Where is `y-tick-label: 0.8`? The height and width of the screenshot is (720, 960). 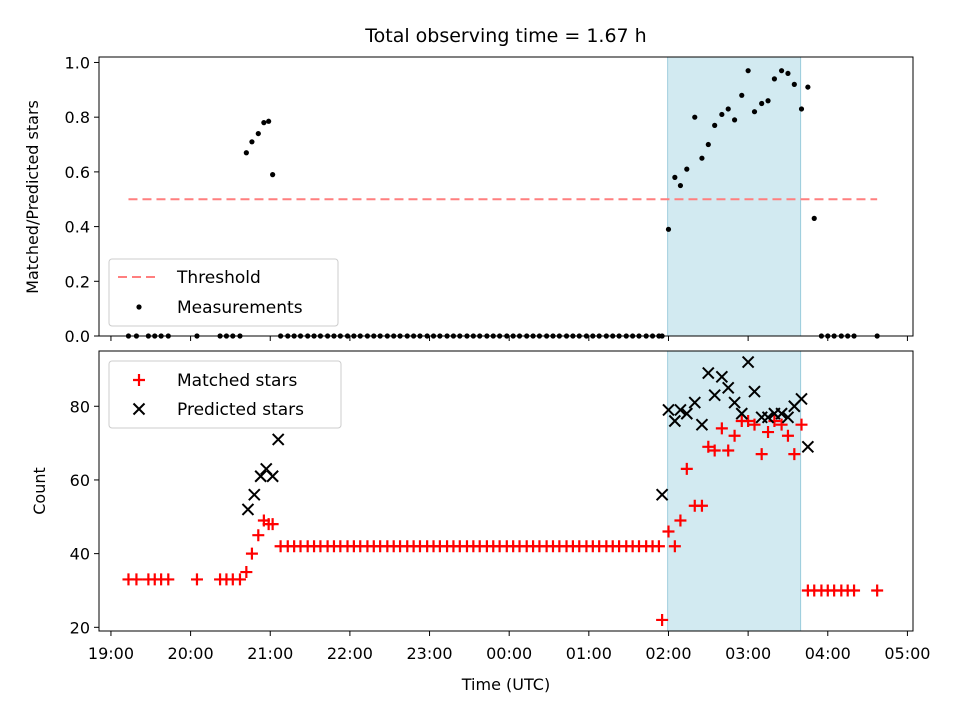 y-tick-label: 0.8 is located at coordinates (77, 117).